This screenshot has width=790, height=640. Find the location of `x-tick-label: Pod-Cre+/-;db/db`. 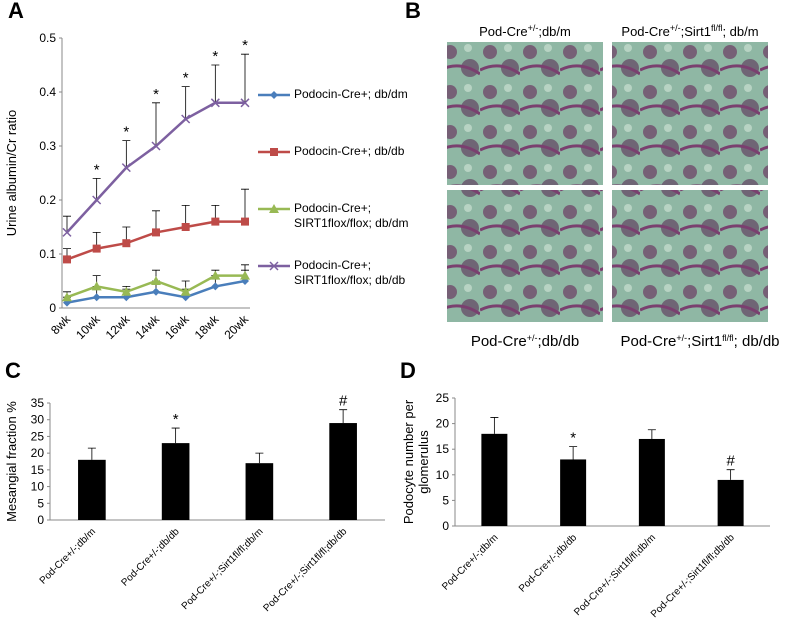

x-tick-label: Pod-Cre+/-;db/db is located at coordinates (151, 557).